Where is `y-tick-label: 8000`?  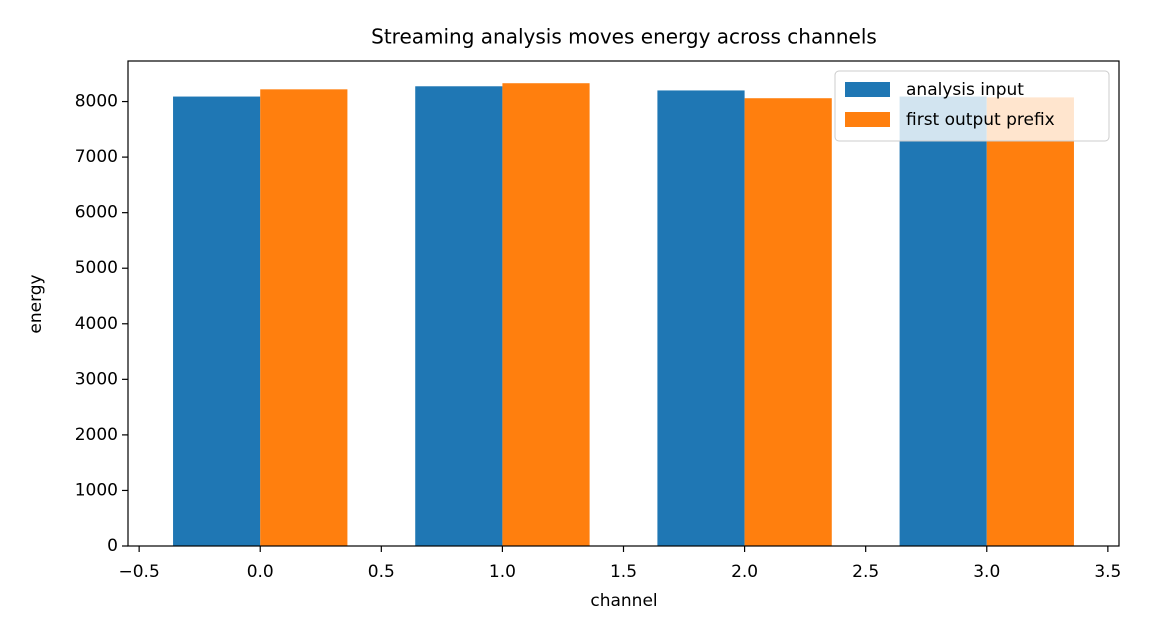
y-tick-label: 8000 is located at coordinates (96, 102).